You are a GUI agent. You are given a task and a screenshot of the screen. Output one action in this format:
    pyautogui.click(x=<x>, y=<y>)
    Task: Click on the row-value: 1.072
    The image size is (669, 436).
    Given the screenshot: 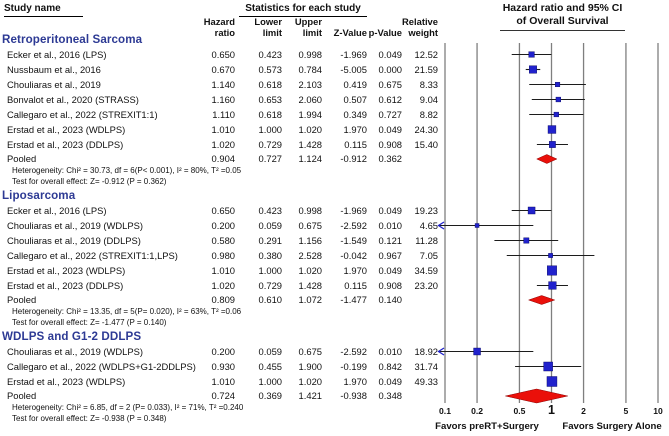 What is the action you would take?
    pyautogui.click(x=310, y=300)
    